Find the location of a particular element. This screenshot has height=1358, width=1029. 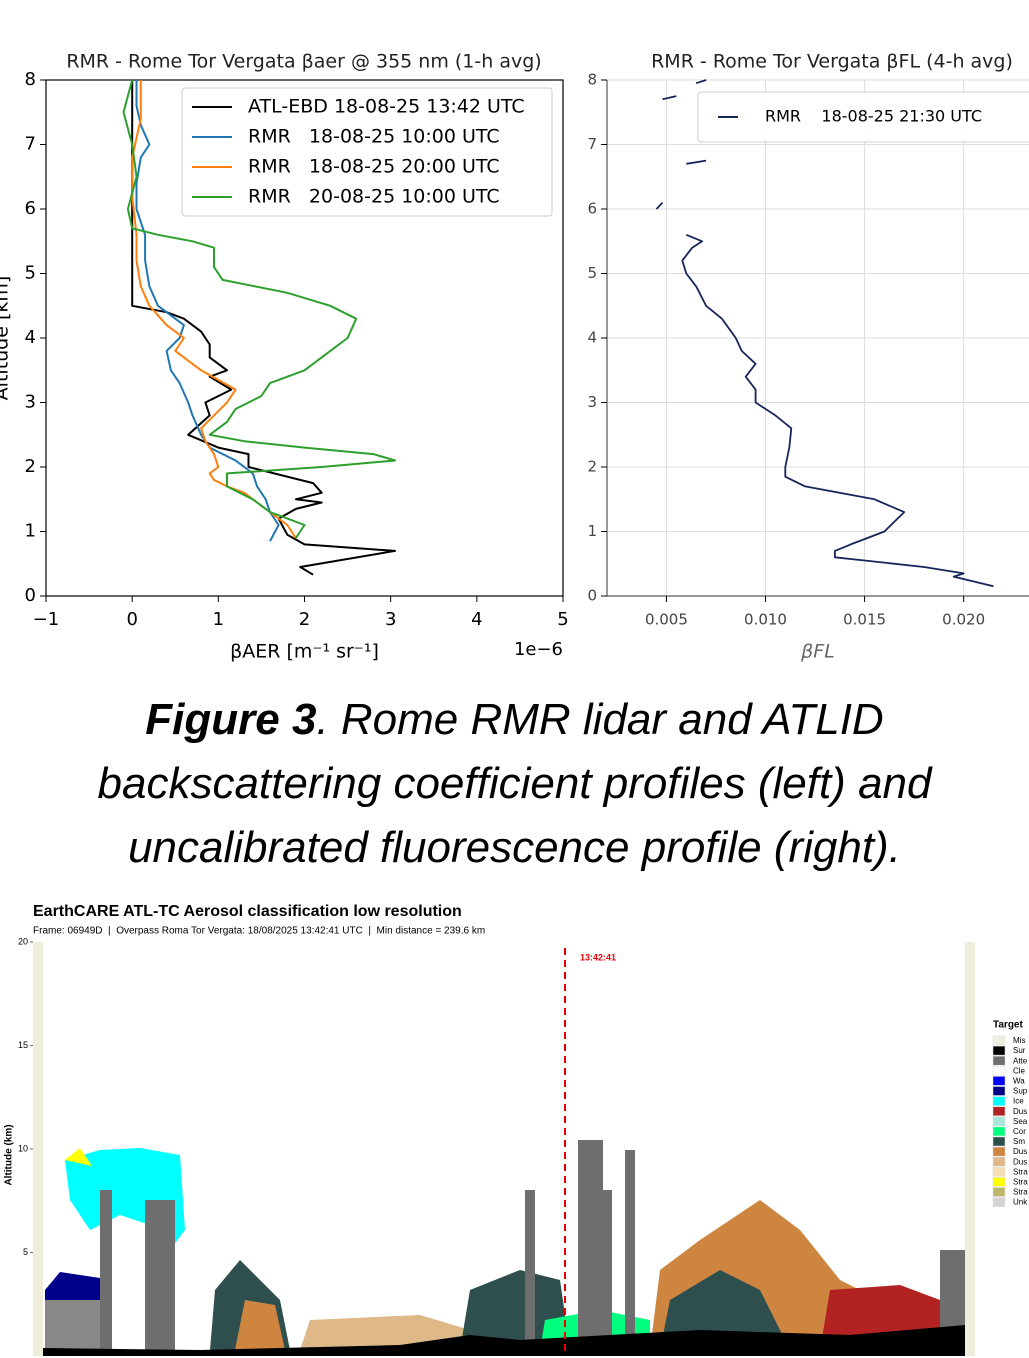

x-tick-label: 4 is located at coordinates (476, 619).